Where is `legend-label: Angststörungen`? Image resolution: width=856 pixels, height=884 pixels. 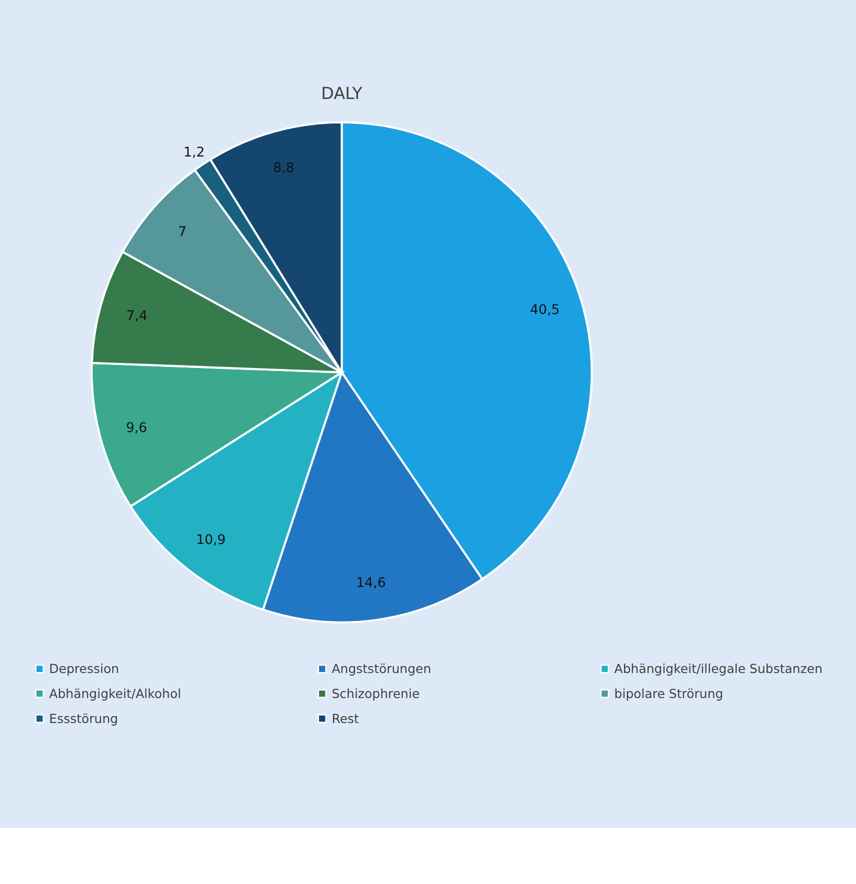 legend-label: Angststörungen is located at coordinates (382, 668).